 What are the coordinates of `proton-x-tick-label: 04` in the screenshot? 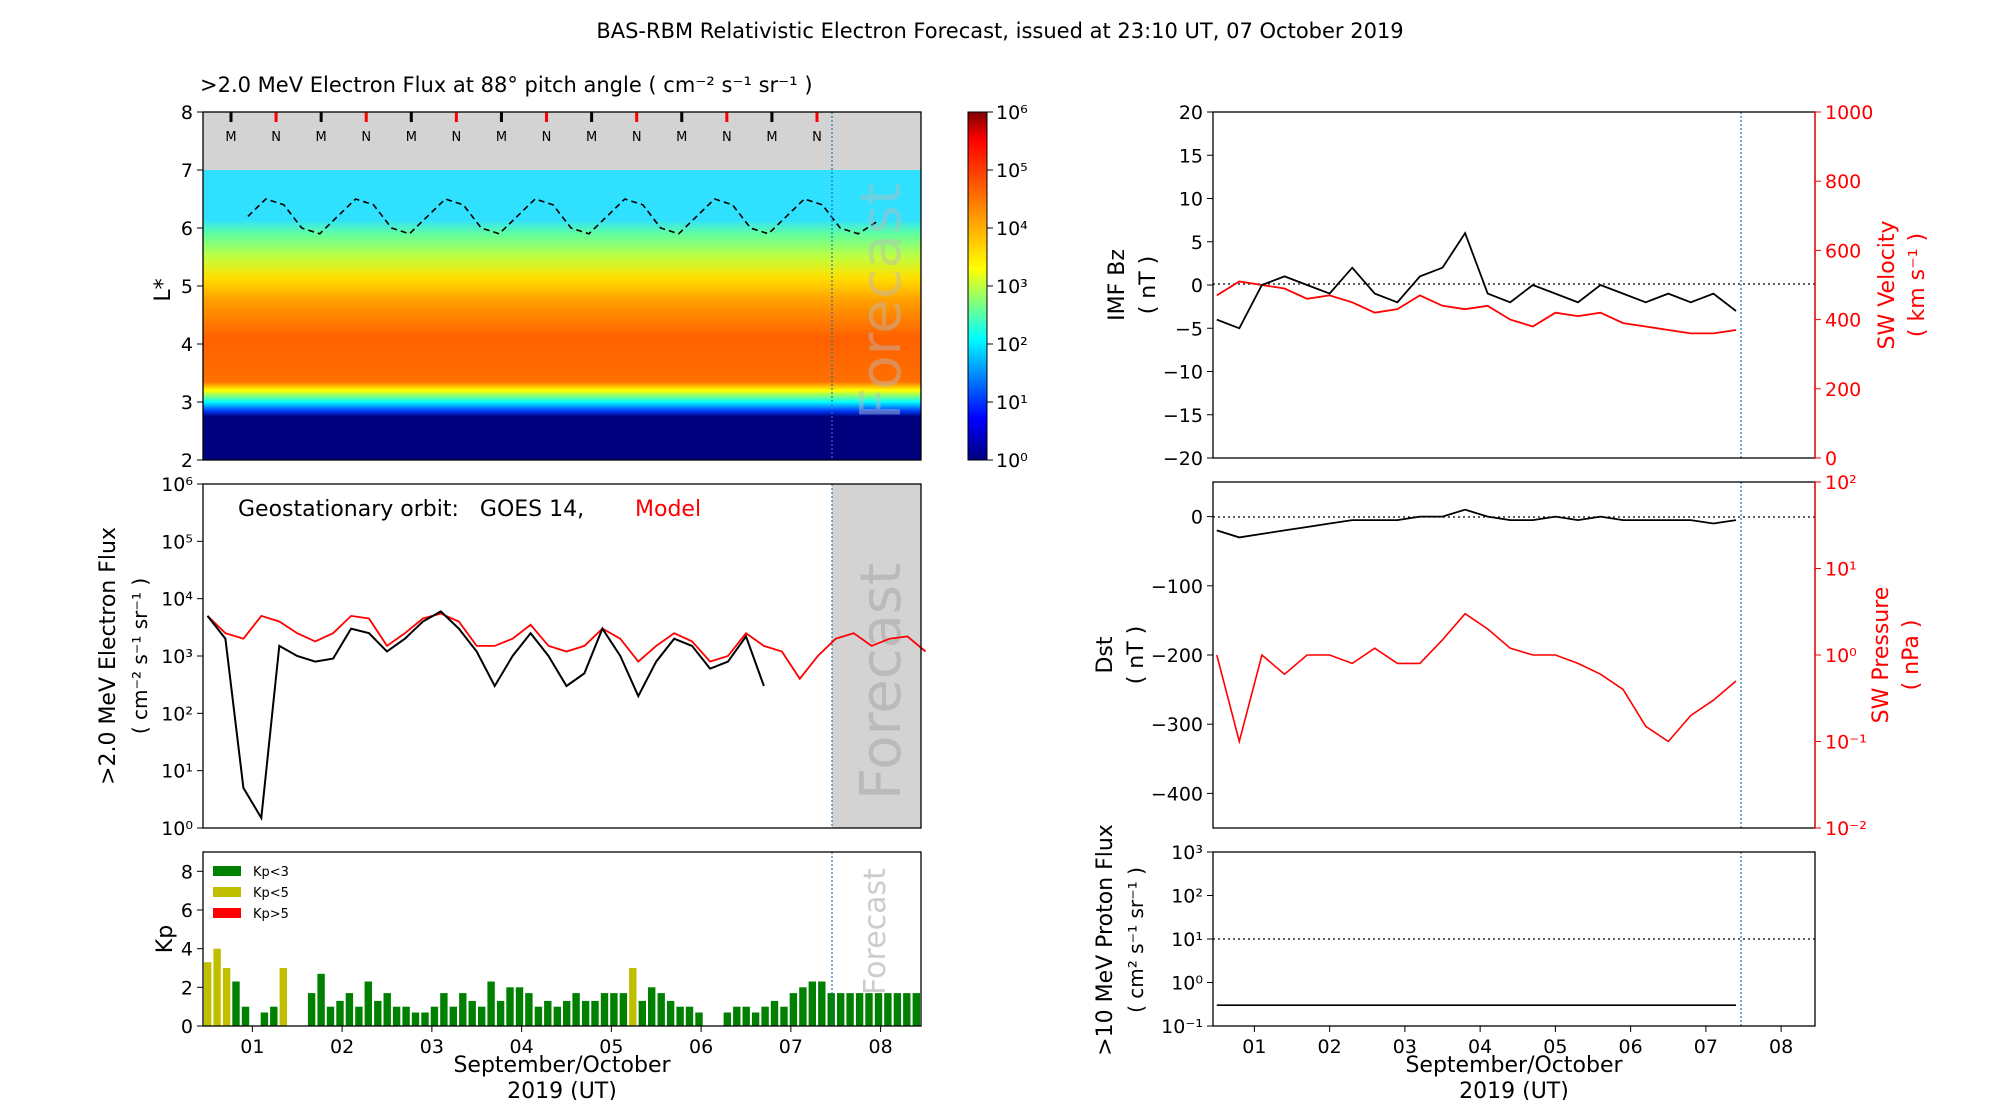 It's located at (1480, 1047).